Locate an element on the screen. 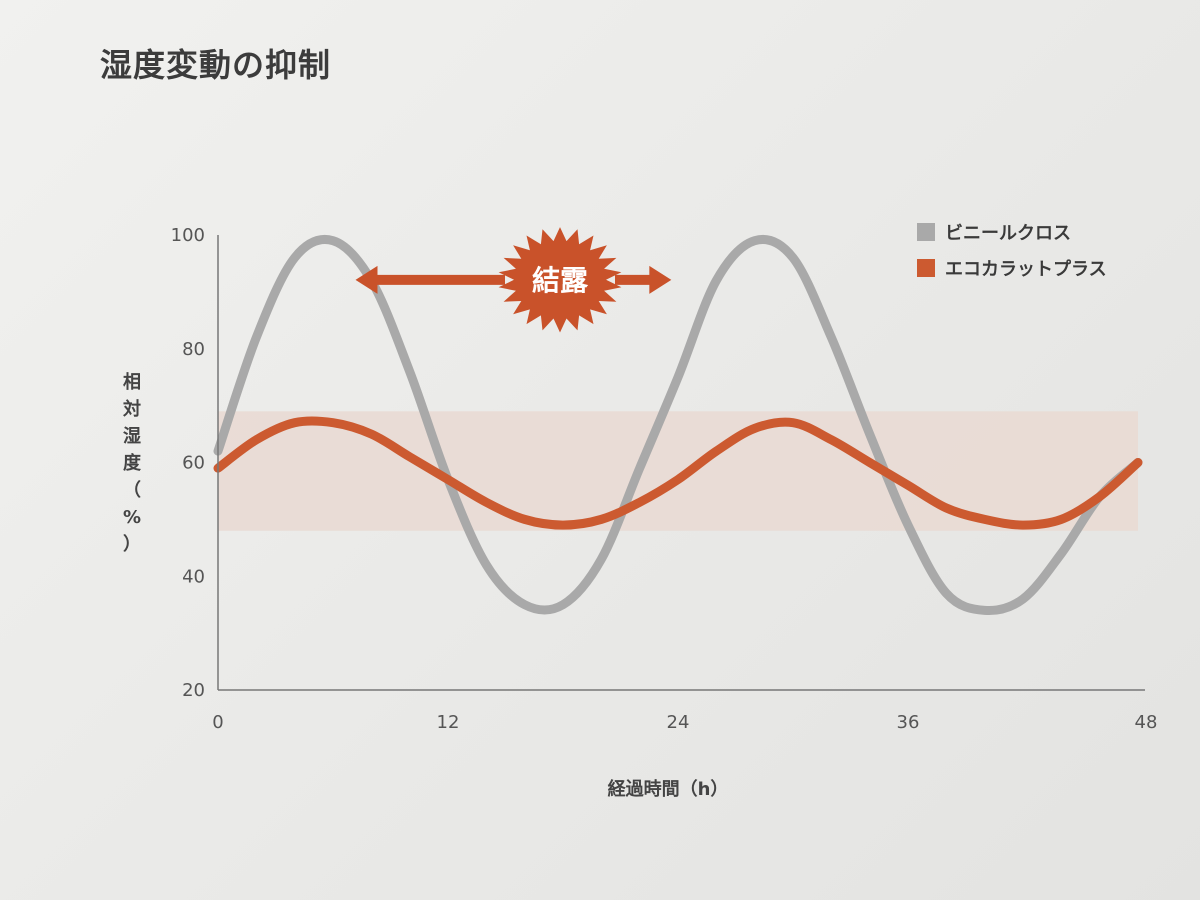 This screenshot has height=900, width=1200. condensation-burst is located at coordinates (560, 280).